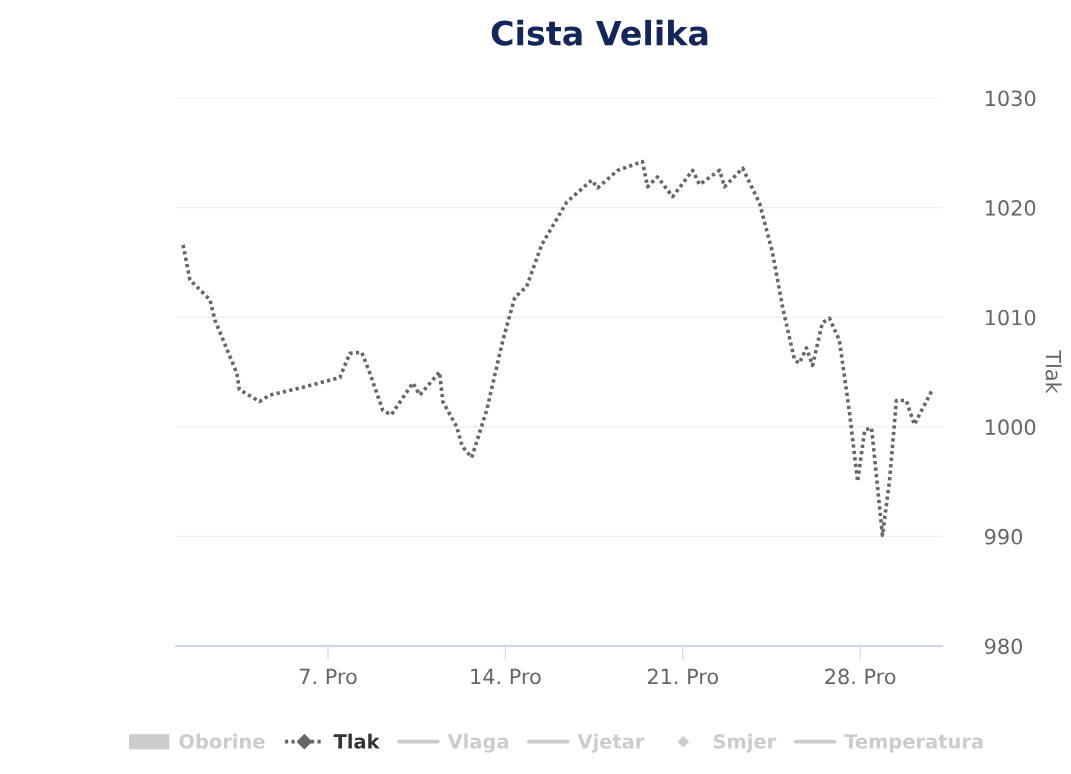 This screenshot has height=774, width=1071. I want to click on y-axis-title: Tlak, so click(1053, 372).